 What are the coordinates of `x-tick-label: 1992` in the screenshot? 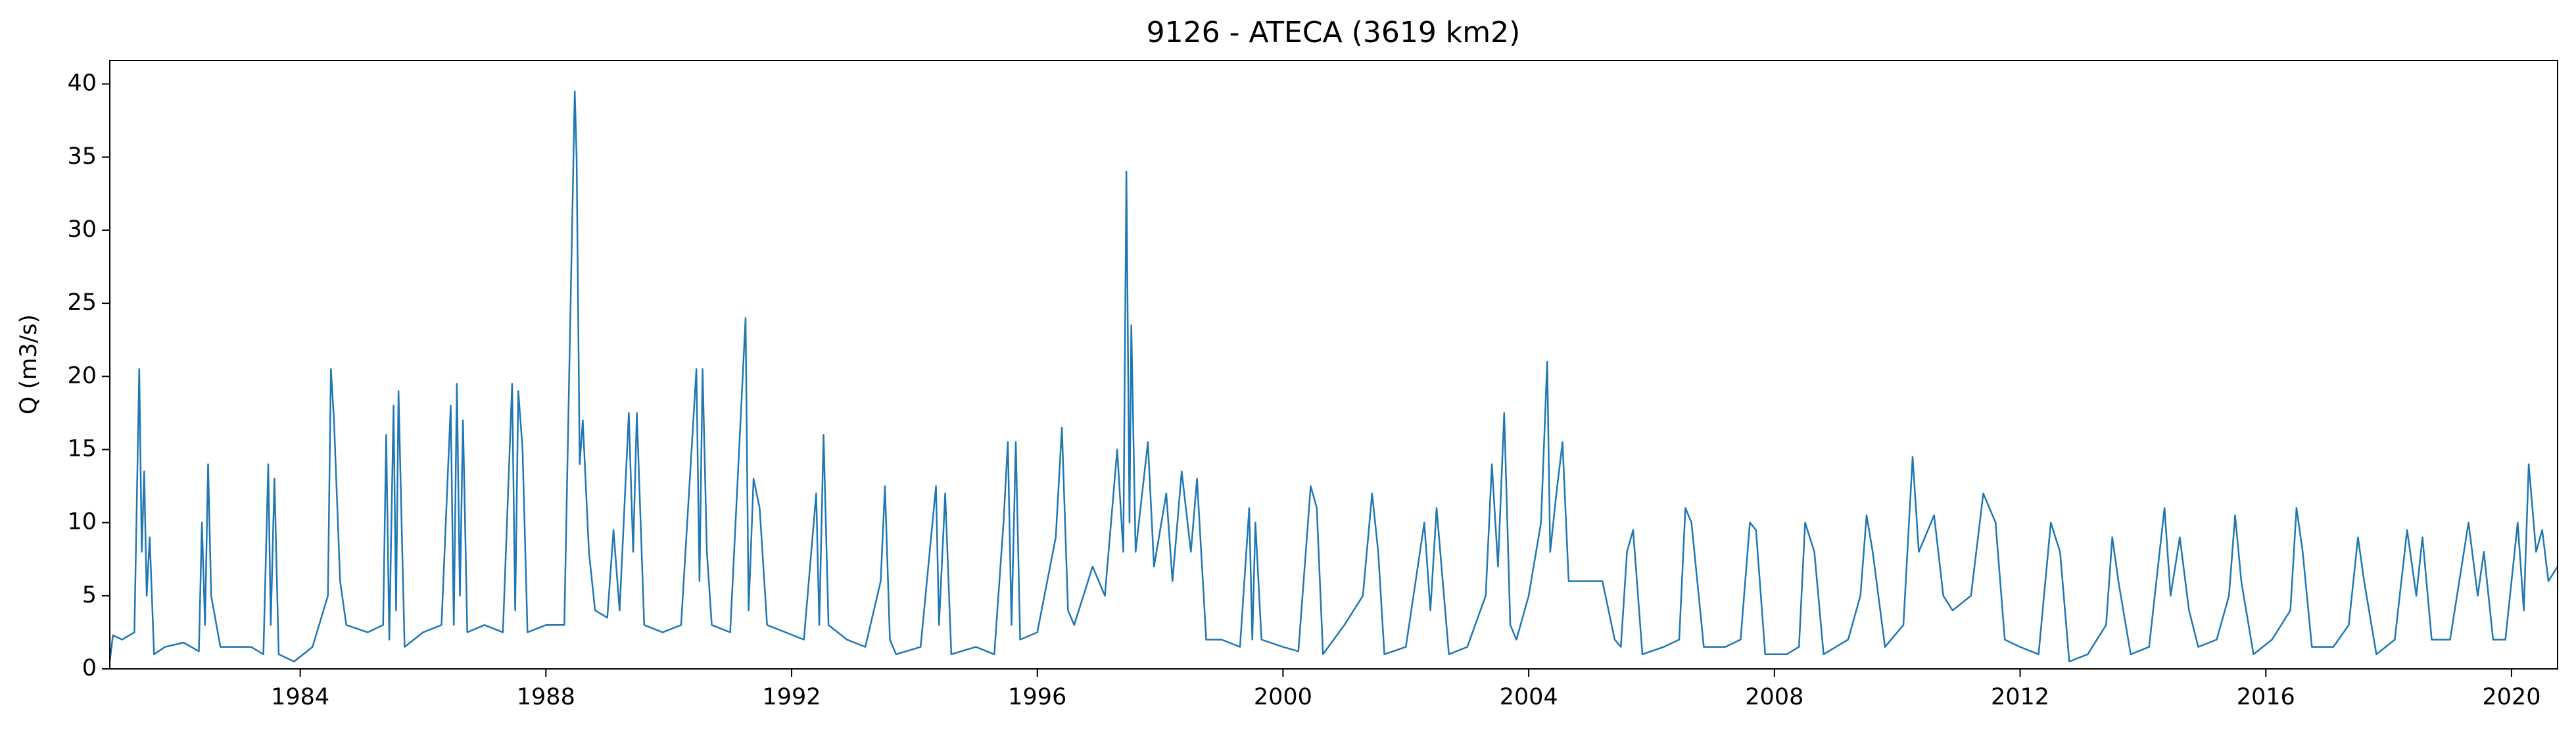 It's located at (791, 697).